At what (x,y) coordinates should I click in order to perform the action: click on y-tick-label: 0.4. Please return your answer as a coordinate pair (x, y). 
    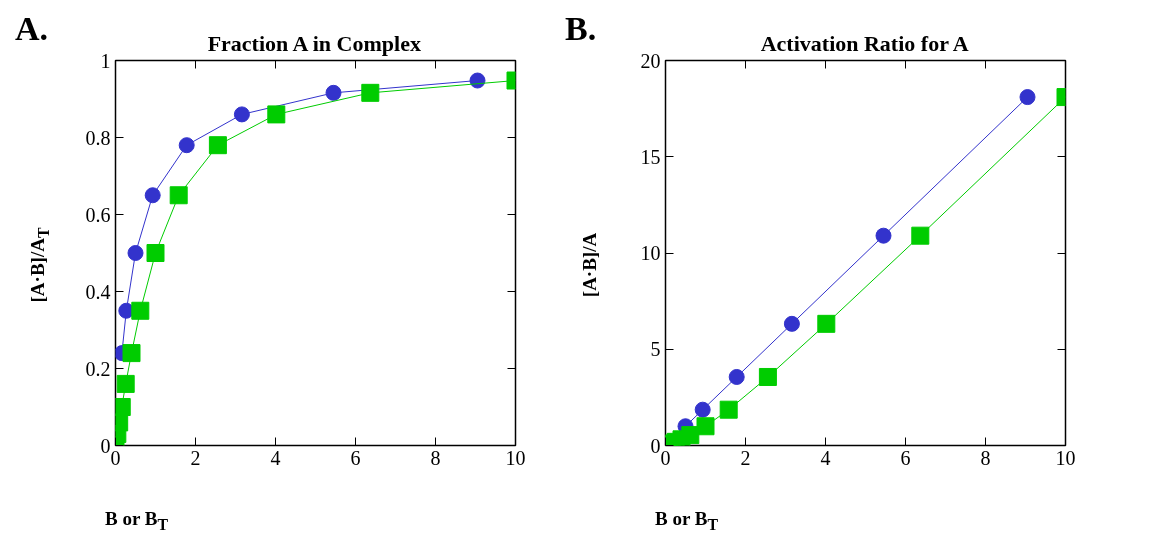
    Looking at the image, I should click on (98, 291).